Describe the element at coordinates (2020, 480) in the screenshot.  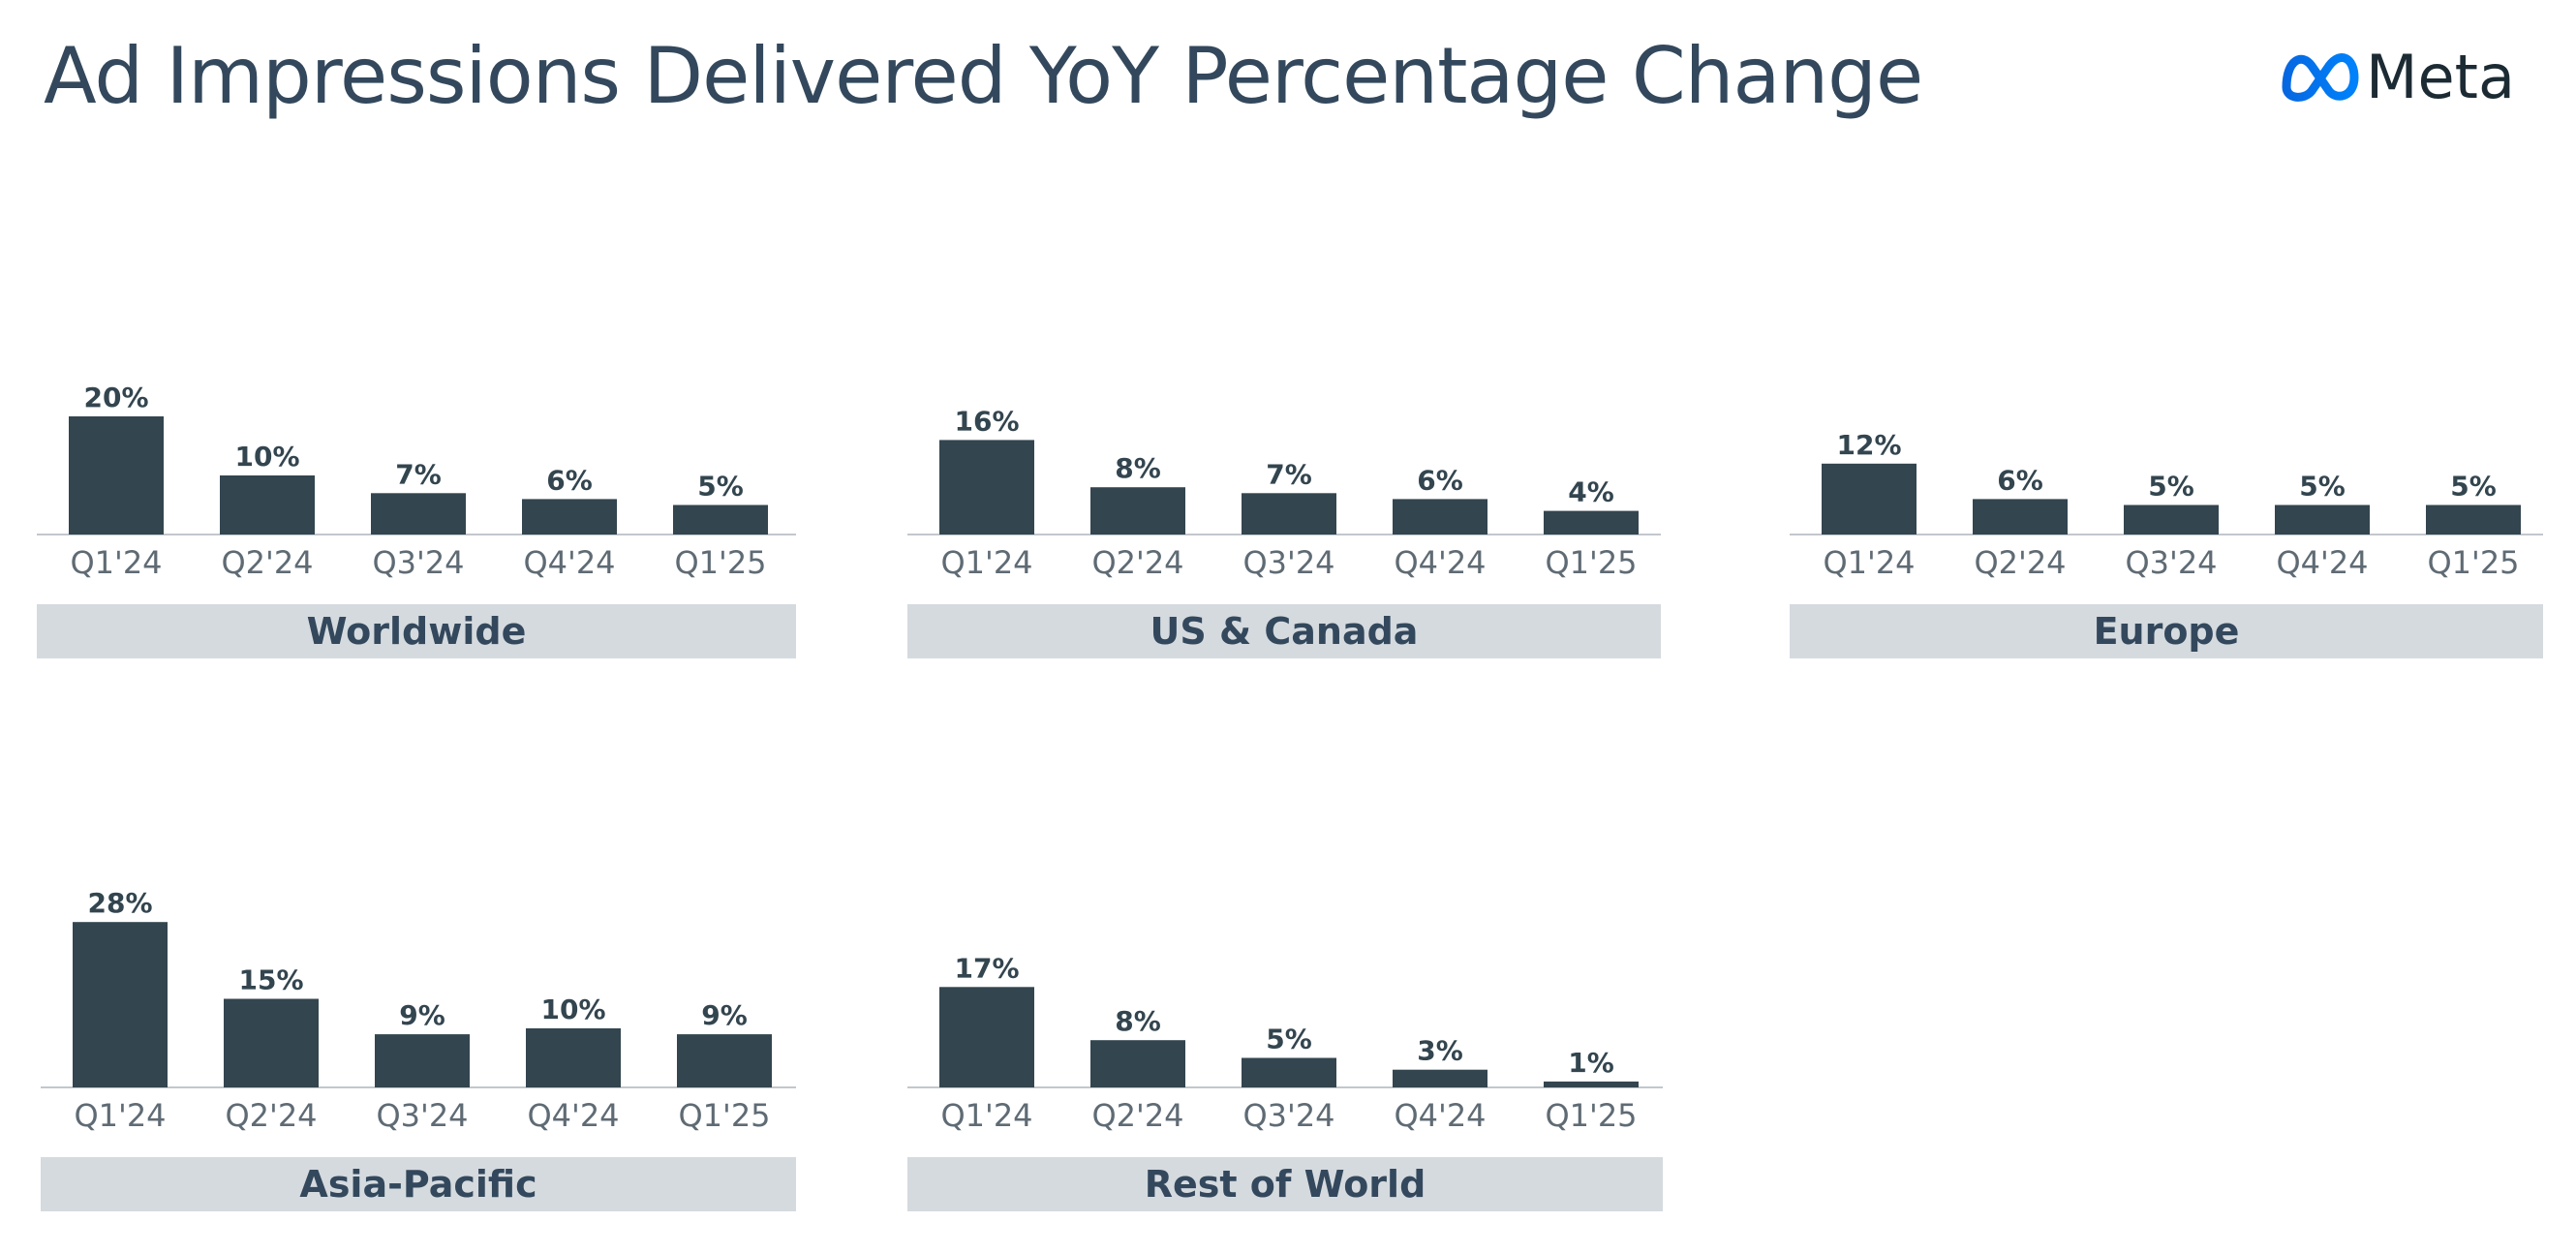
I see `data-label-q2-24: 6%` at that location.